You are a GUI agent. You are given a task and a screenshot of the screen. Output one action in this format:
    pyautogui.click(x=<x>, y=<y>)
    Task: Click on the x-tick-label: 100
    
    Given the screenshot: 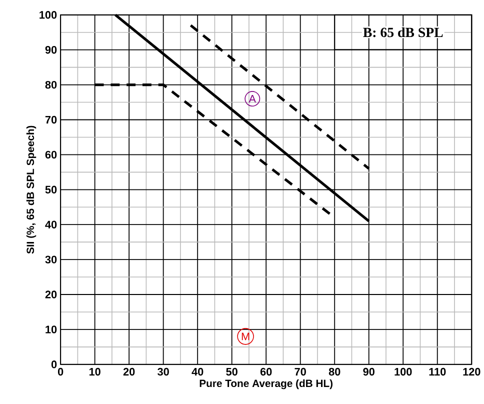 What is the action you would take?
    pyautogui.click(x=403, y=372)
    